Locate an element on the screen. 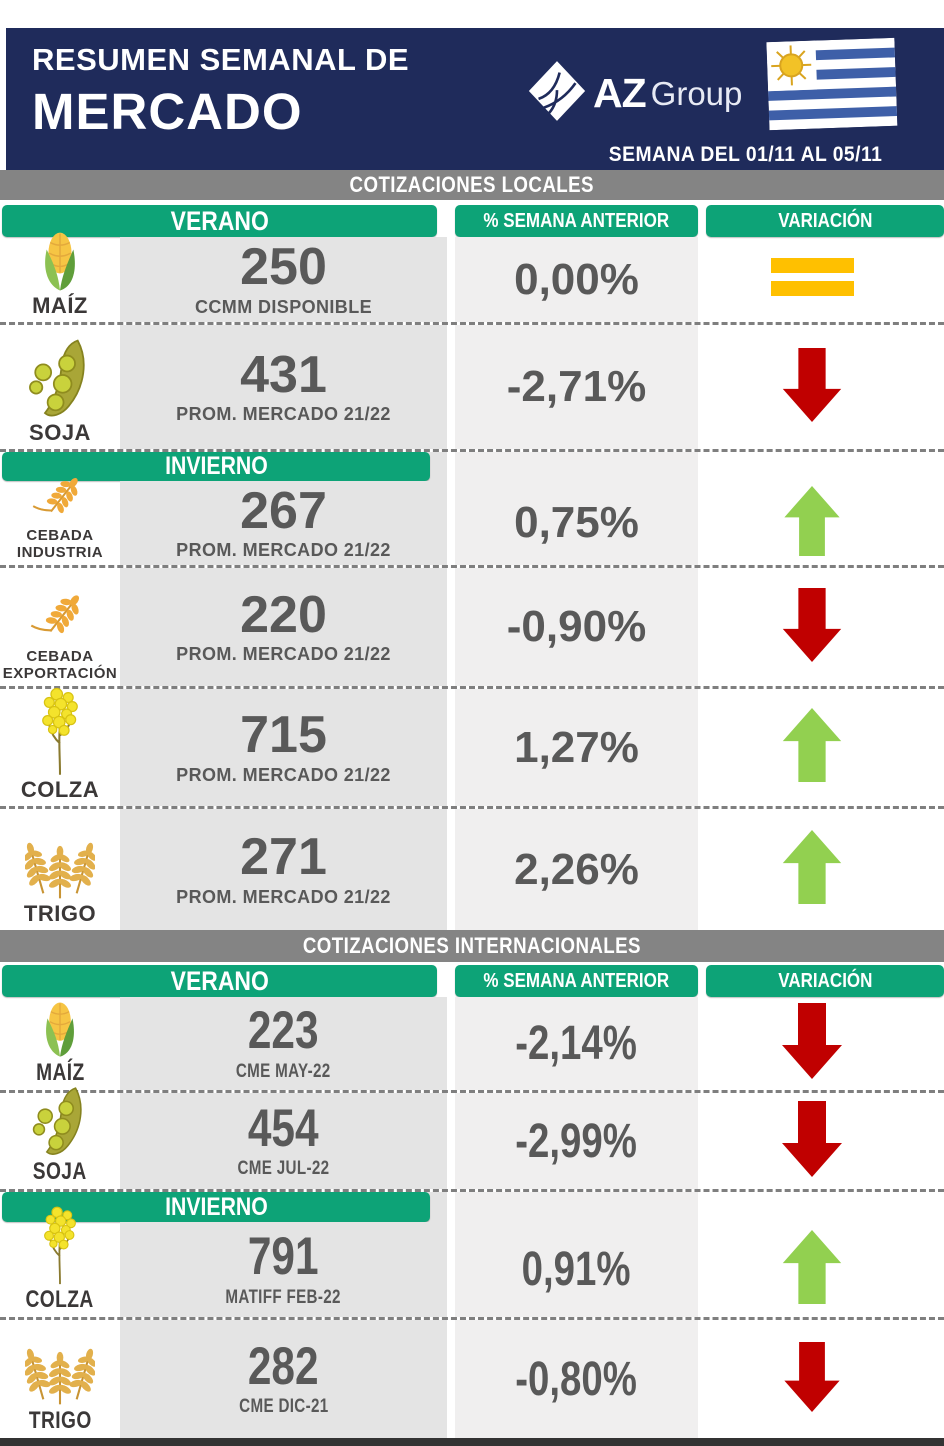 The height and width of the screenshot is (1446, 944). price-value: 220 is located at coordinates (283, 614).